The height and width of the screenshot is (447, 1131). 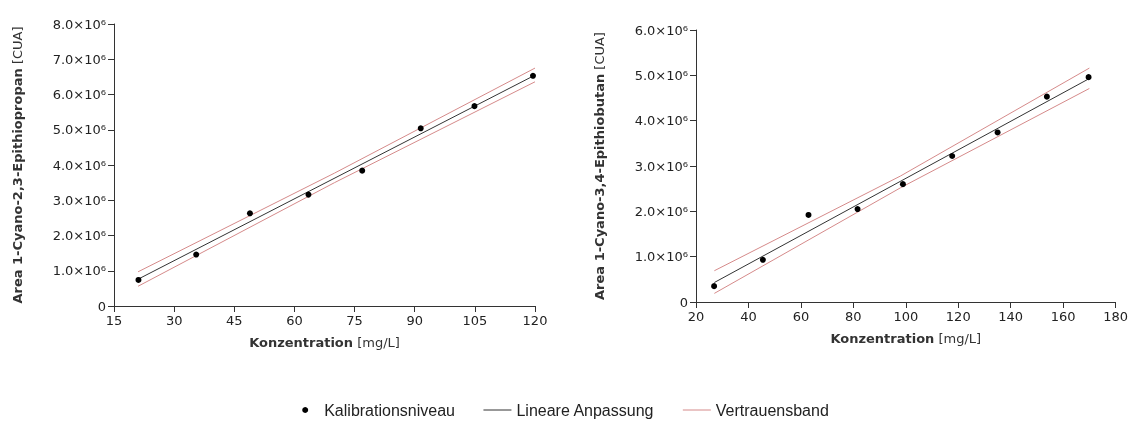 I want to click on y-tick-label: 7.0×10⁶, so click(x=79, y=59).